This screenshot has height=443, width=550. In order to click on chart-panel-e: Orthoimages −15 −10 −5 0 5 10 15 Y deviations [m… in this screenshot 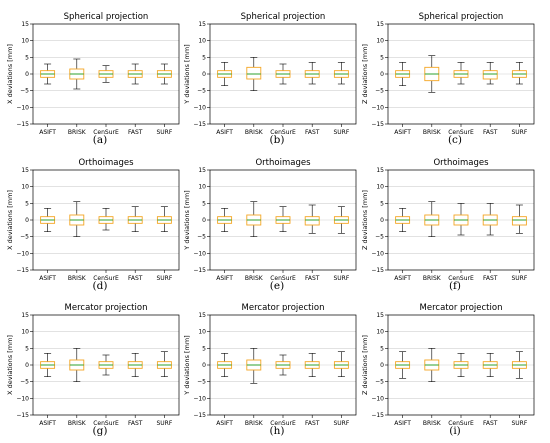, I will do `click(270, 225)`.